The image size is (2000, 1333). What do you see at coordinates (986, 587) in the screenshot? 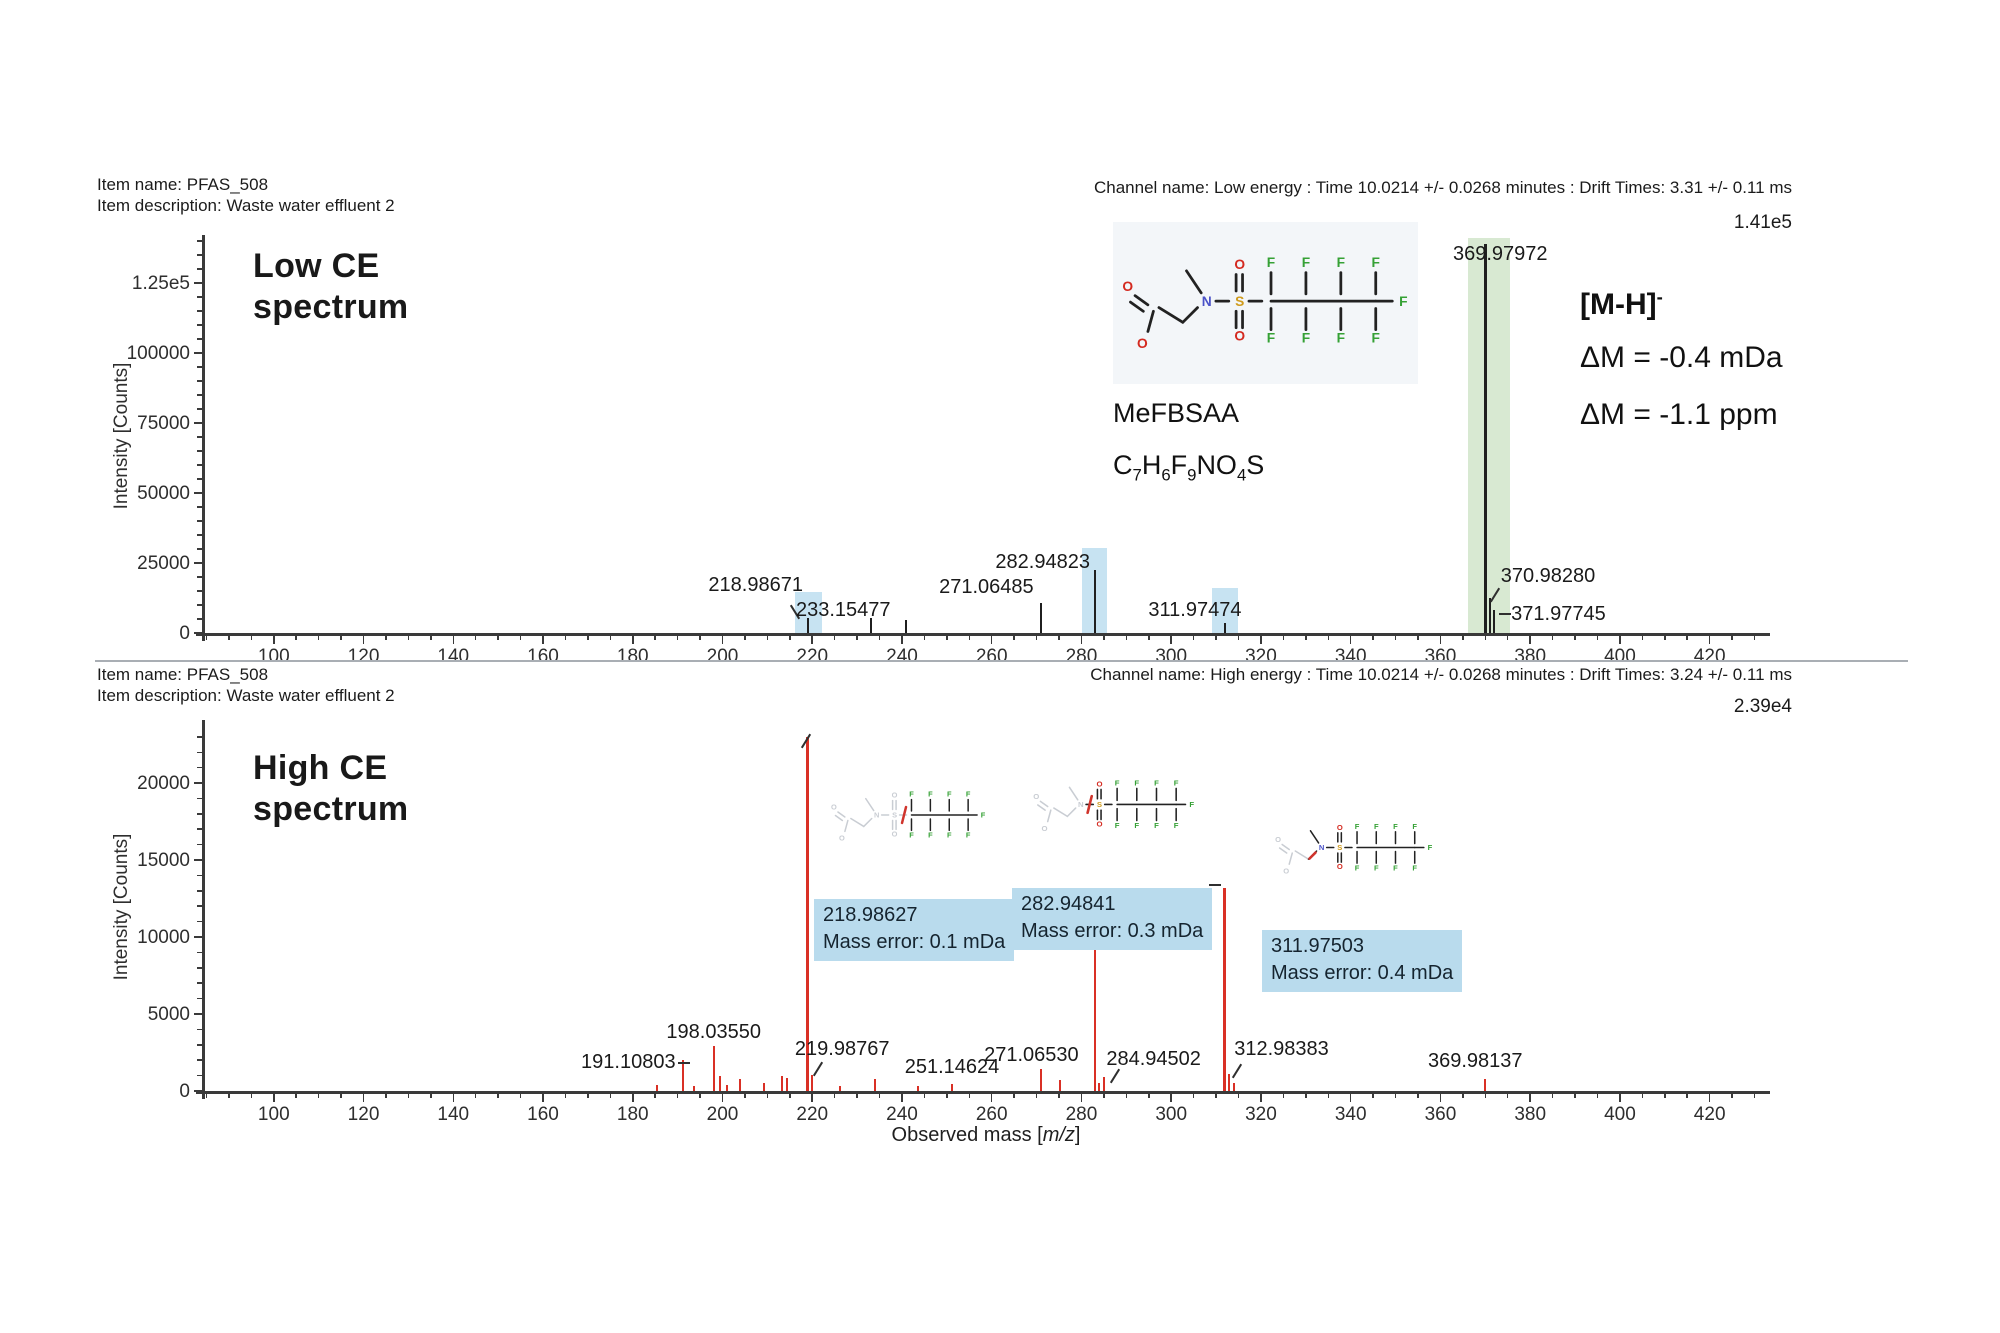
I see `peak-label: 271.06485` at bounding box center [986, 587].